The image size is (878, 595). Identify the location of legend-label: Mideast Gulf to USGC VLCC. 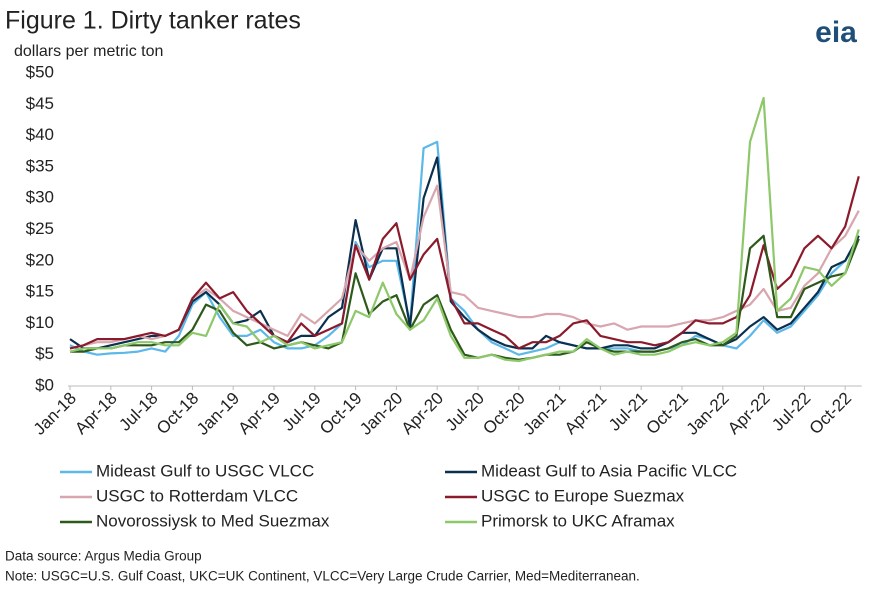
(205, 470).